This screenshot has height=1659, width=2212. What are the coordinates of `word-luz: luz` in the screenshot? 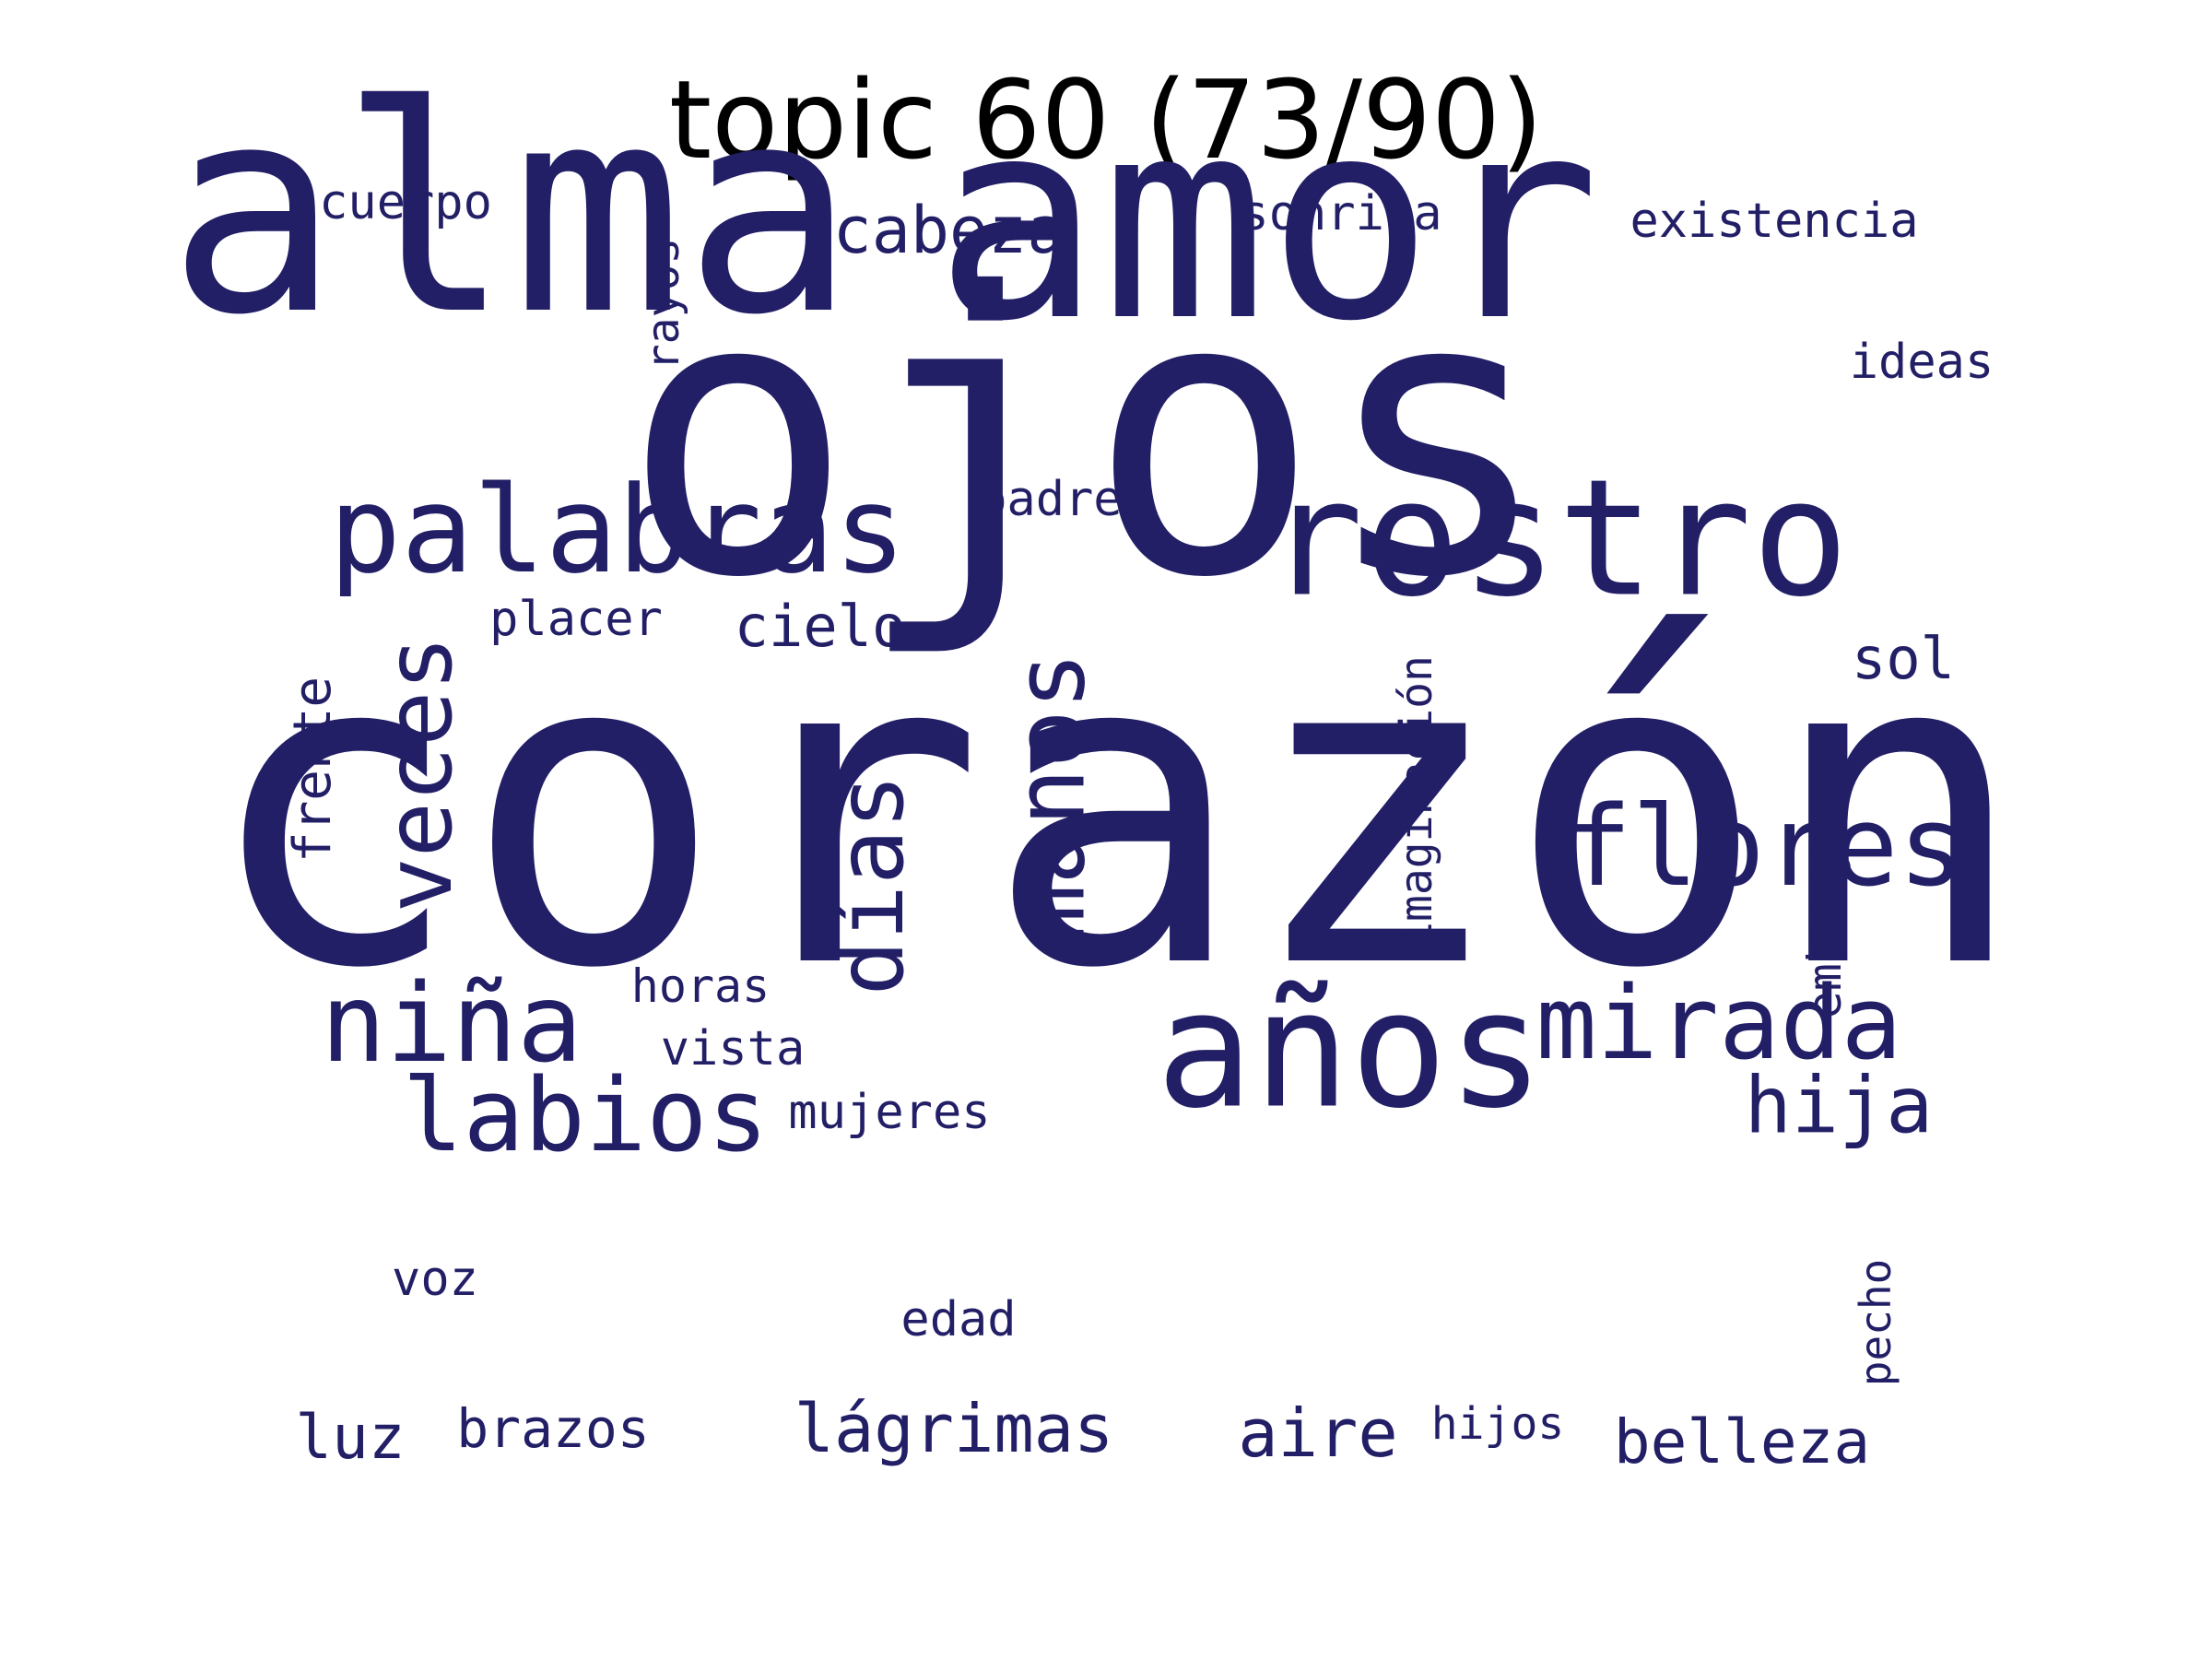 It's located at (350, 1437).